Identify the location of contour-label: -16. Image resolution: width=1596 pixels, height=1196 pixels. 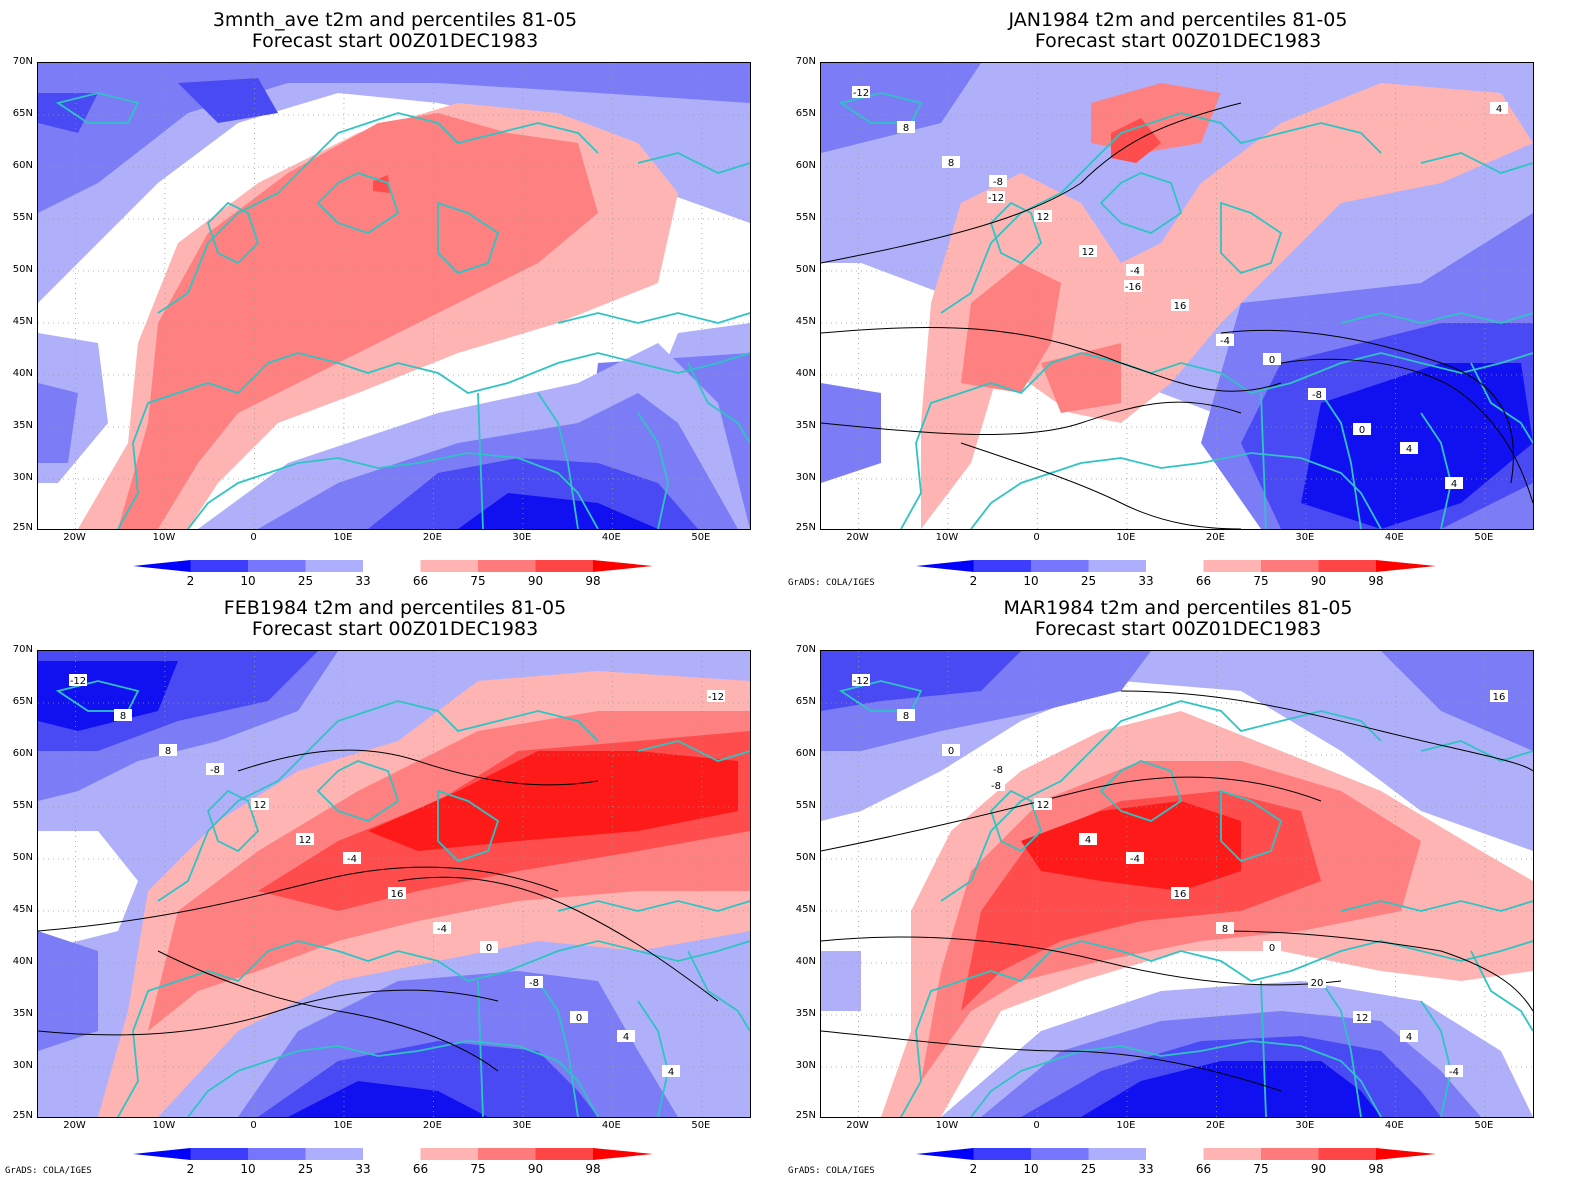
(1133, 286).